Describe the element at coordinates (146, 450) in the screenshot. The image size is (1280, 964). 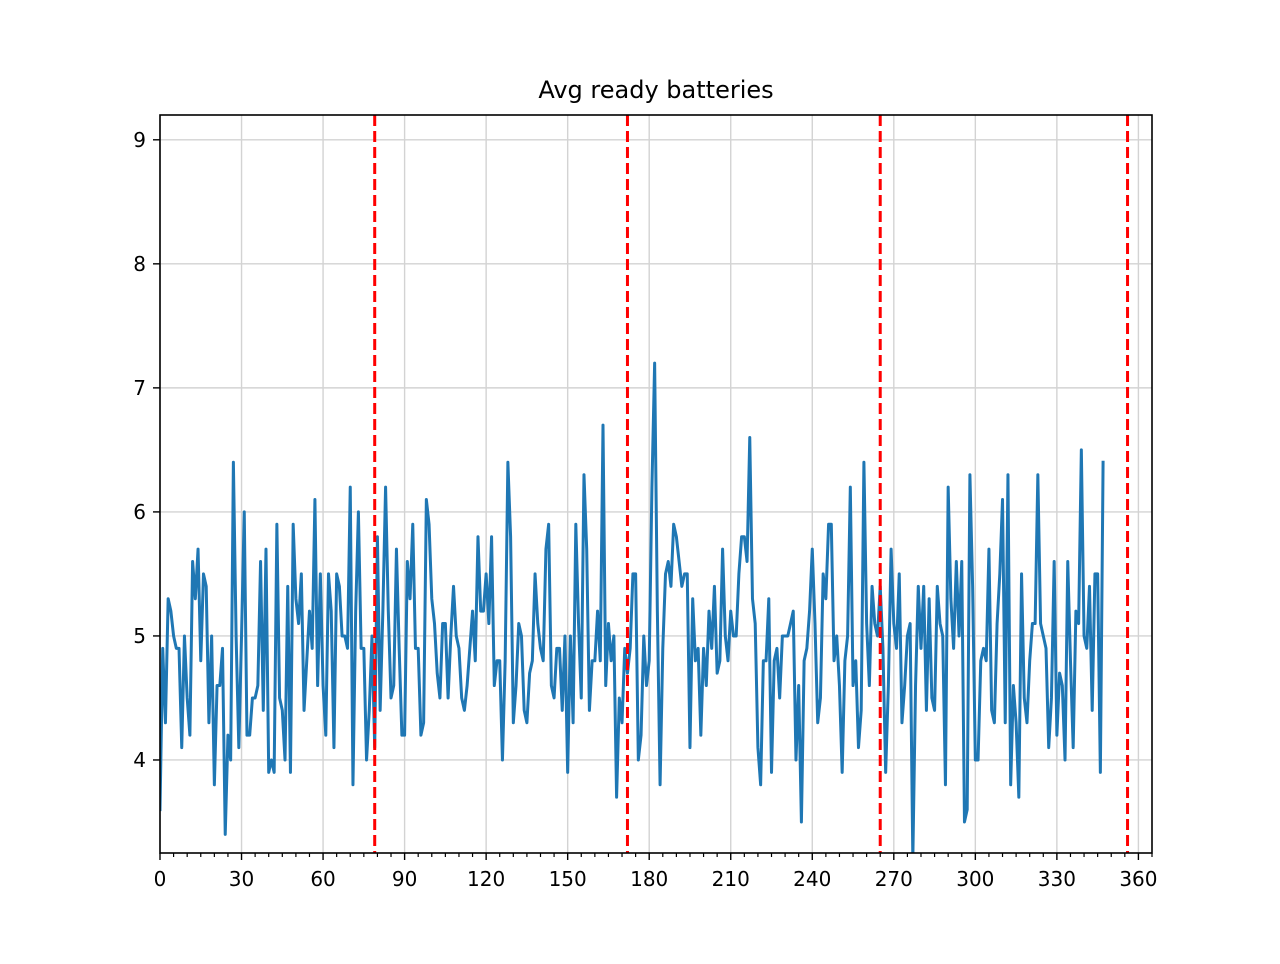
I see `y-axis: 4 5 6 7 8 9` at that location.